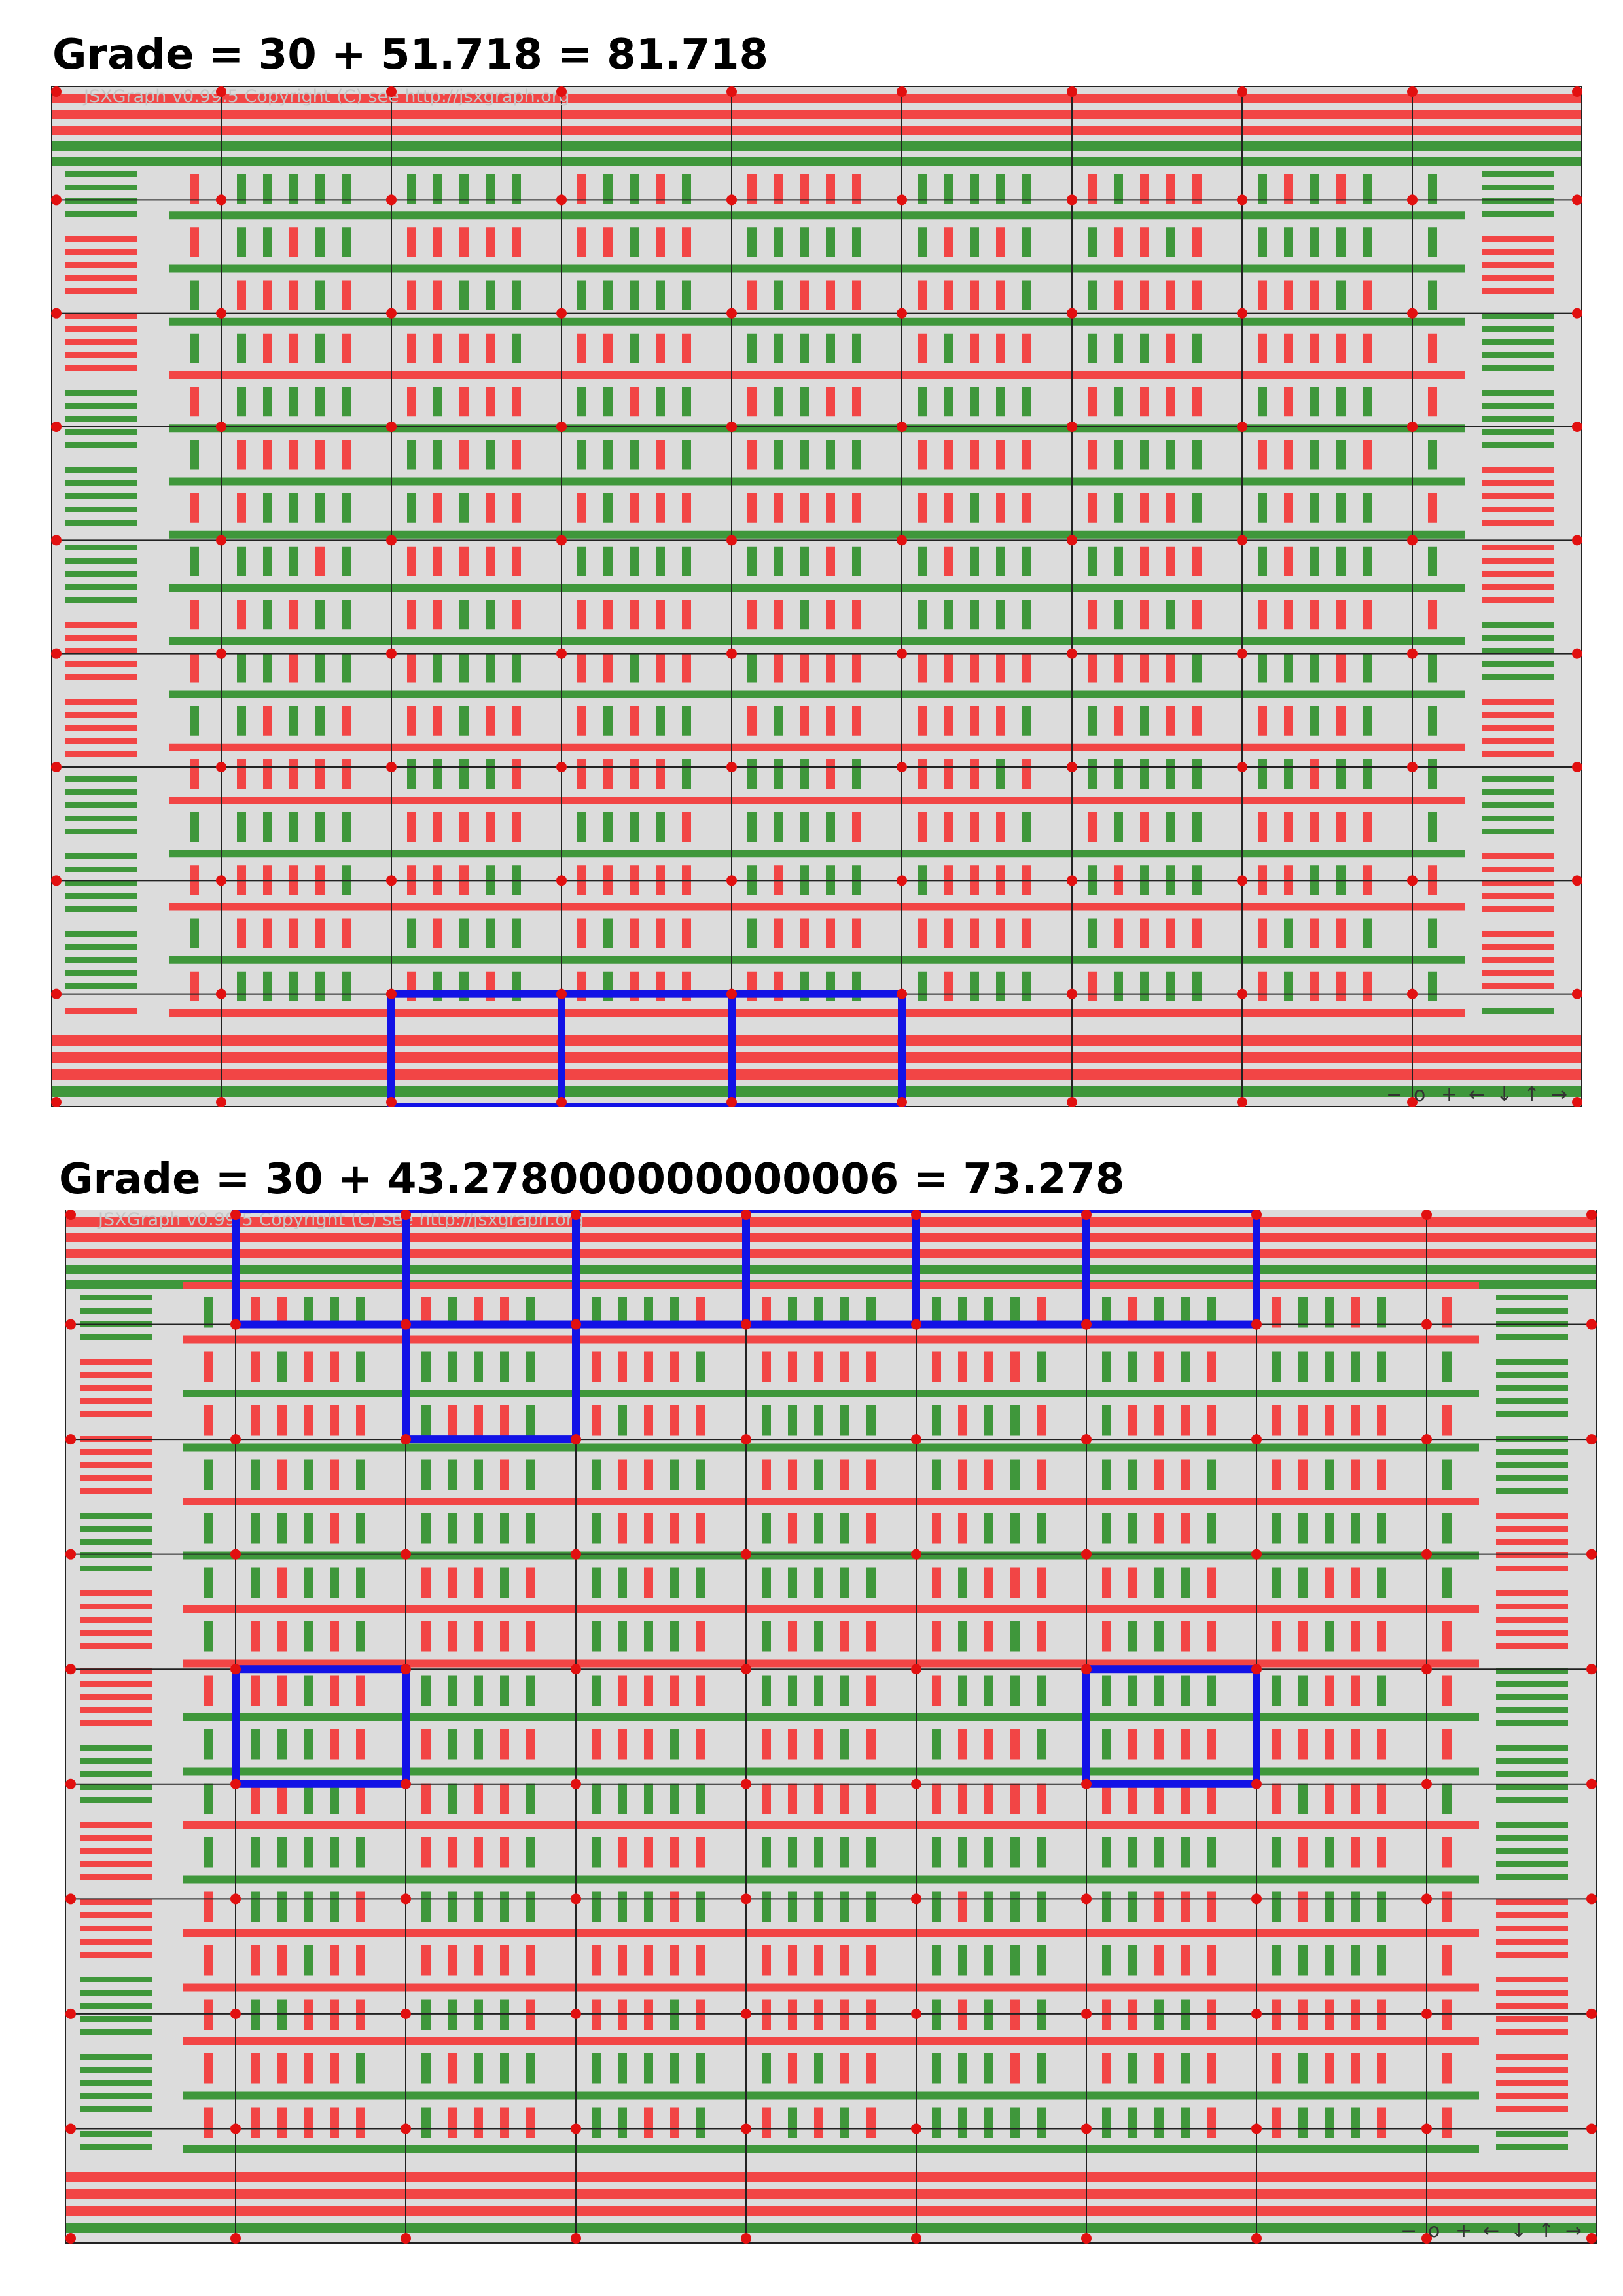  I want to click on nav-button: ←, so click(1477, 1094).